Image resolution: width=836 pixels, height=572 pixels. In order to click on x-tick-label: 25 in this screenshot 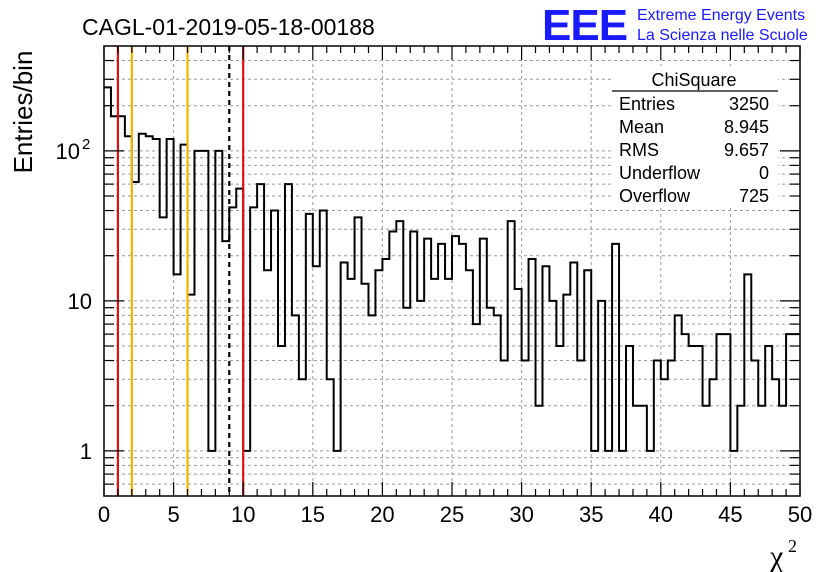, I will do `click(452, 514)`.